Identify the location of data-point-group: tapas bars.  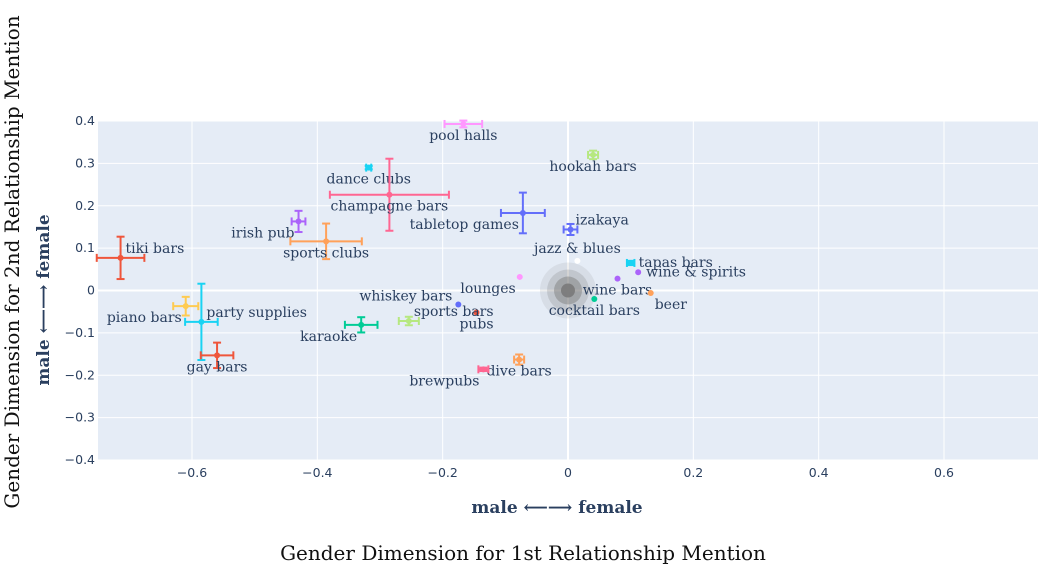
(669, 263).